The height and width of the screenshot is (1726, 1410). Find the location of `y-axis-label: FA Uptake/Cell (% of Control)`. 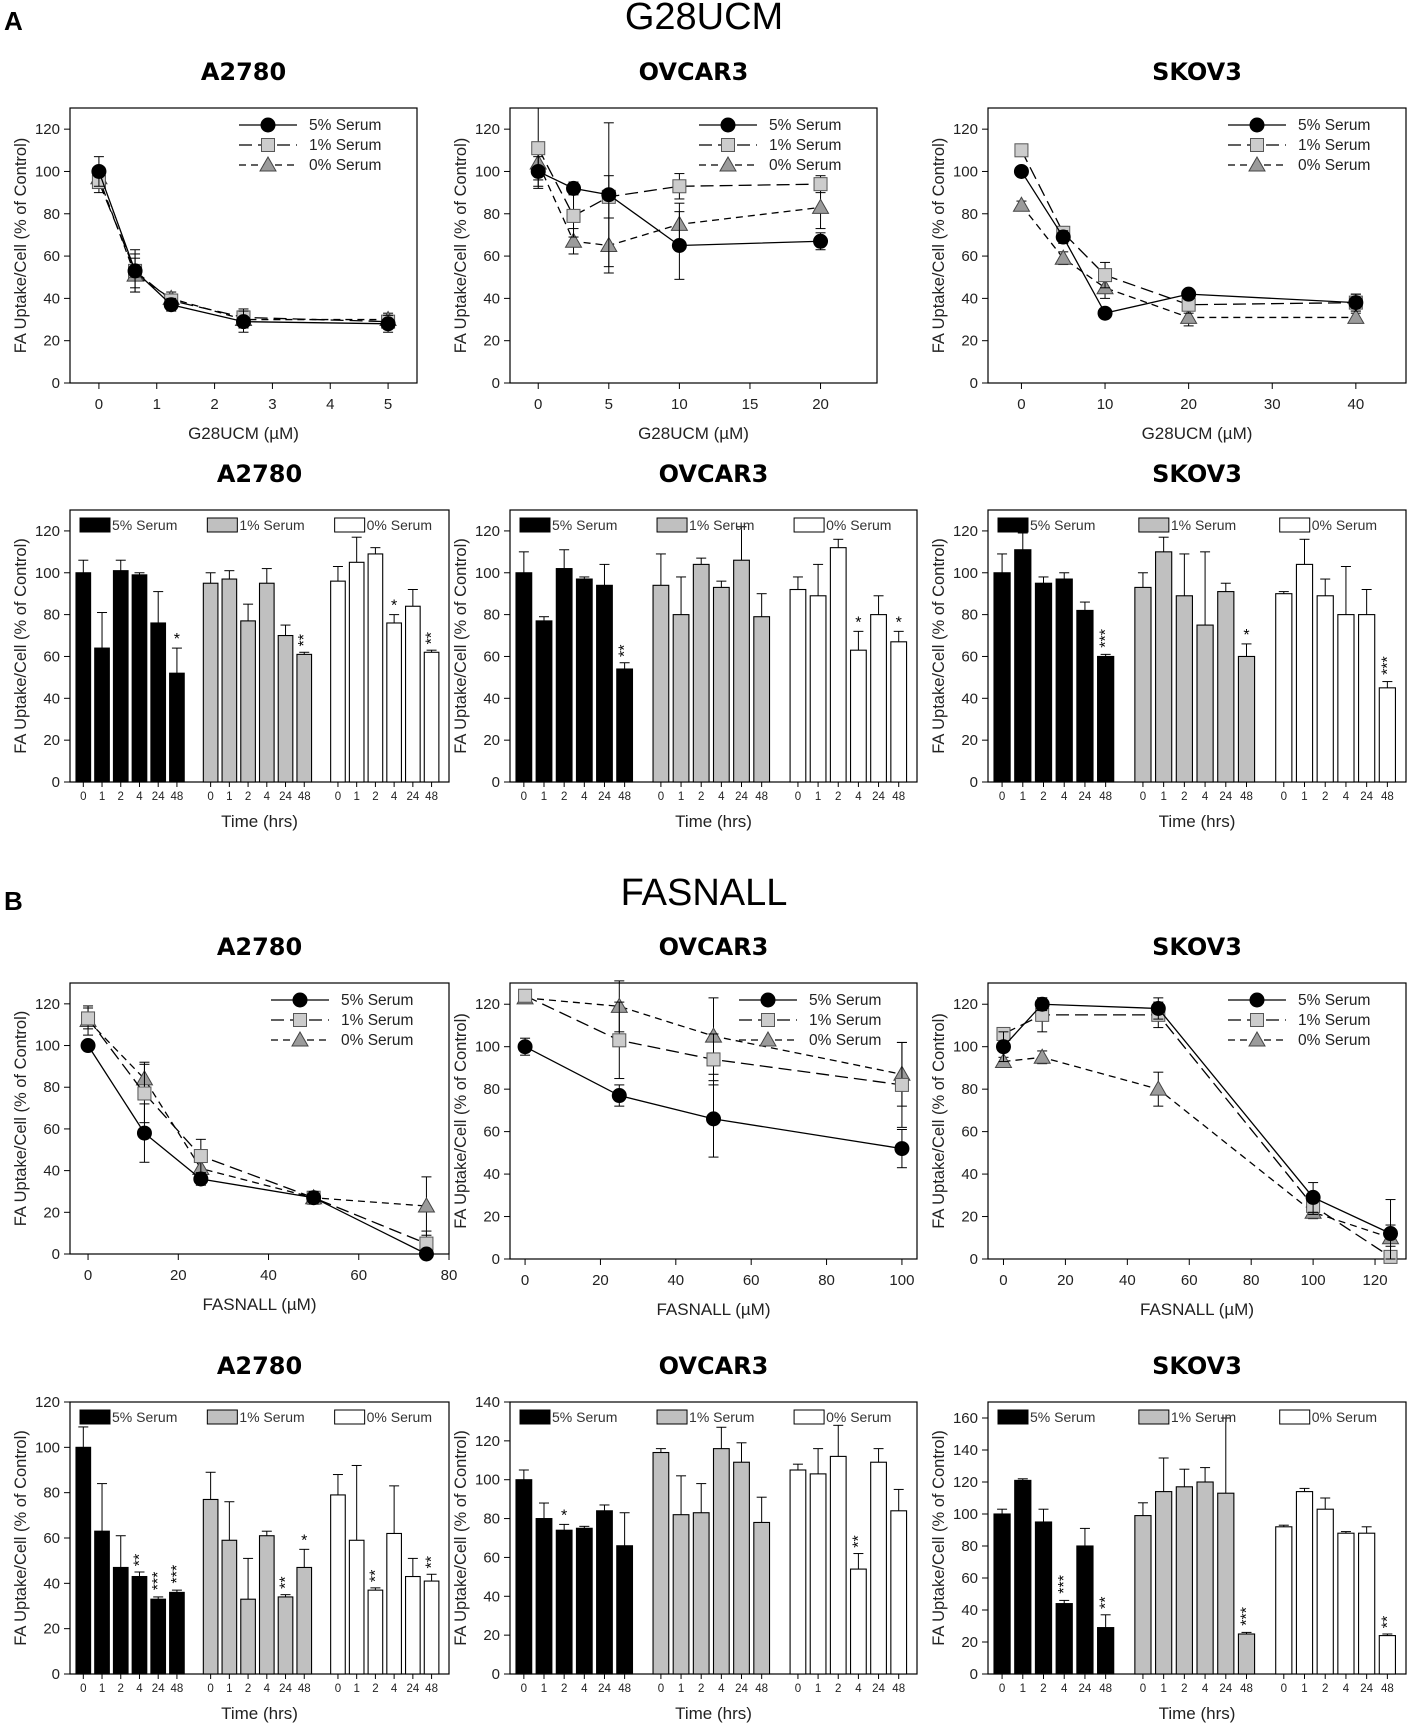

y-axis-label: FA Uptake/Cell (% of Control) is located at coordinates (939, 1538).